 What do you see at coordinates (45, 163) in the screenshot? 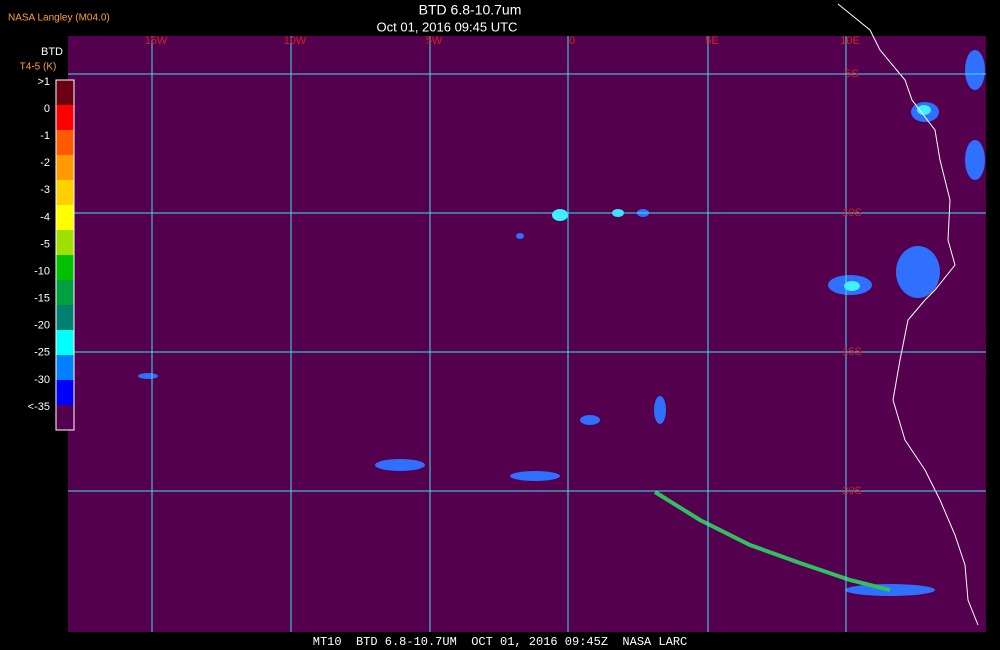
I see `legend-label: -2` at bounding box center [45, 163].